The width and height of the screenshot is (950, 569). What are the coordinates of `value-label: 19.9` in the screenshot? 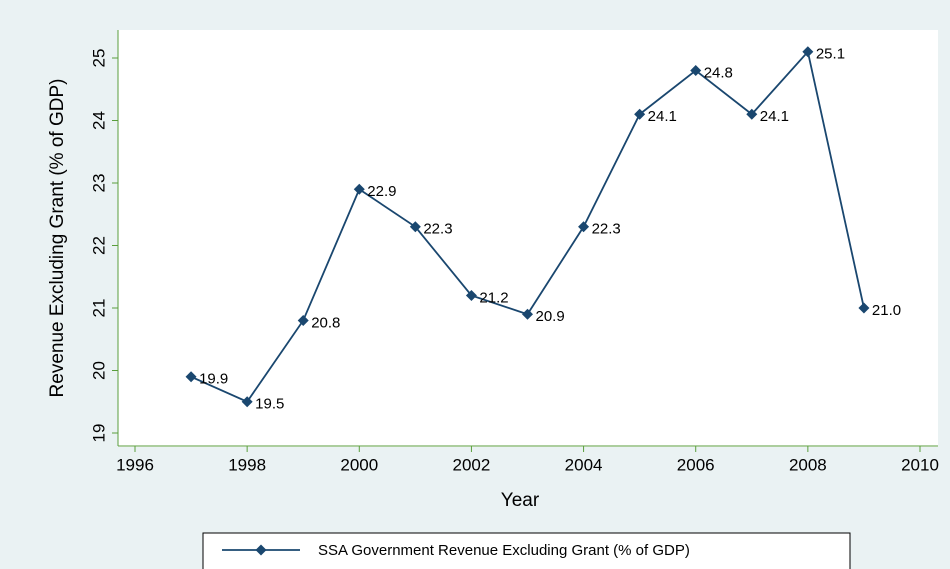 It's located at (213, 379).